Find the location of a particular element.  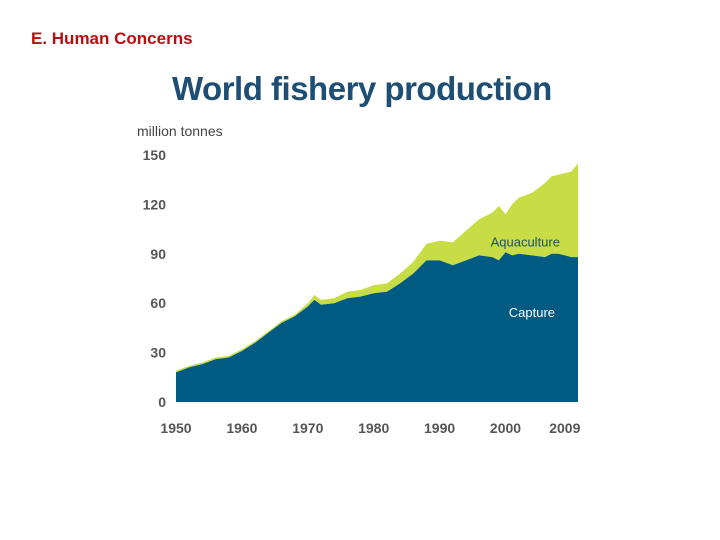

label-capture: Capture is located at coordinates (532, 312).